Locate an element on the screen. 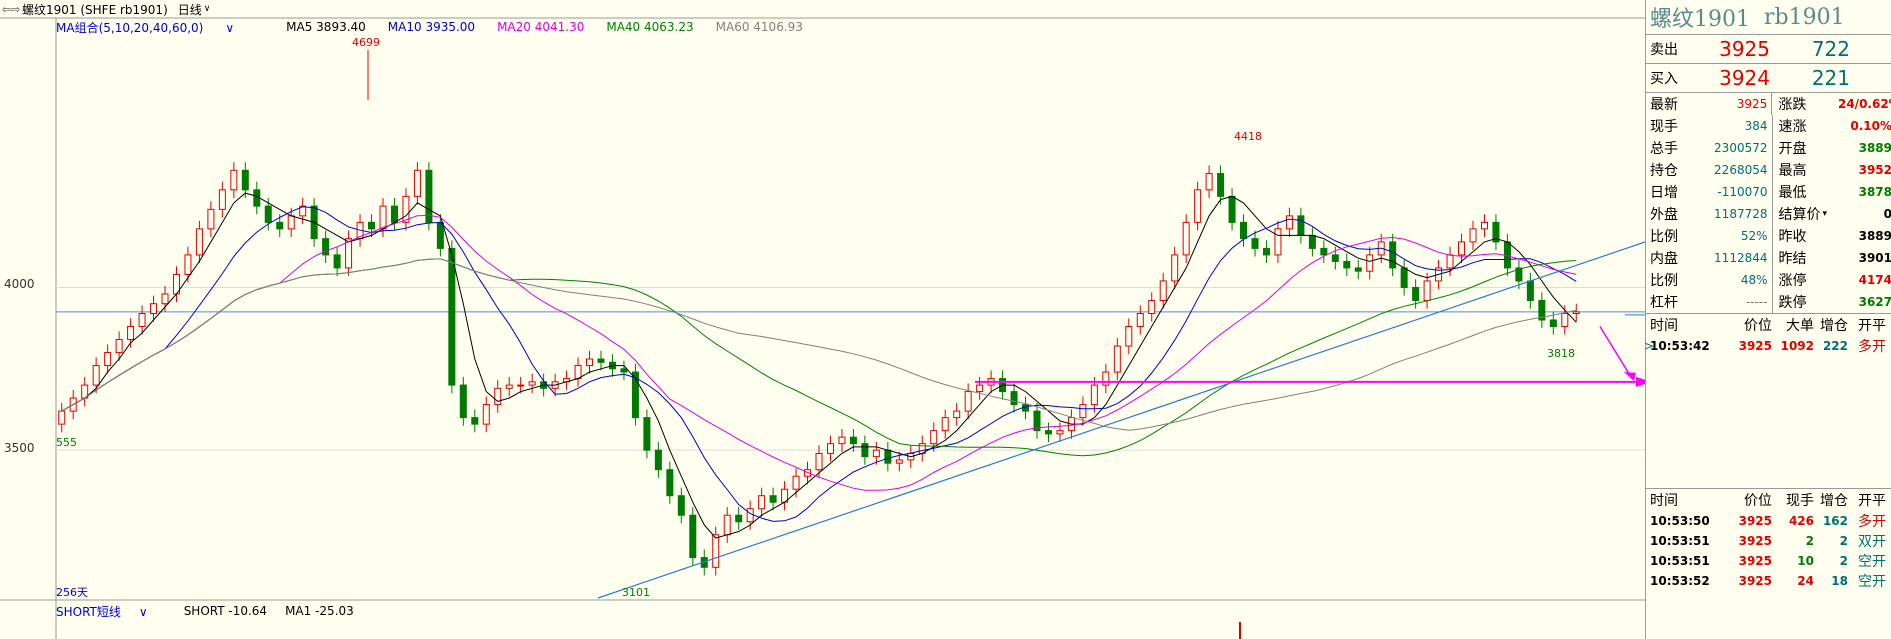 This screenshot has width=1891, height=639. tick-row: 10:53:50 3925 426 162 多开 is located at coordinates (1768, 521).